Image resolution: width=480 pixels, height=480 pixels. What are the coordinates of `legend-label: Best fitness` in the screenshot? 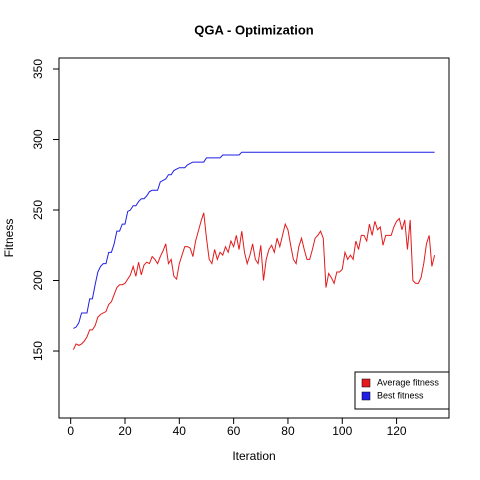 It's located at (400, 395).